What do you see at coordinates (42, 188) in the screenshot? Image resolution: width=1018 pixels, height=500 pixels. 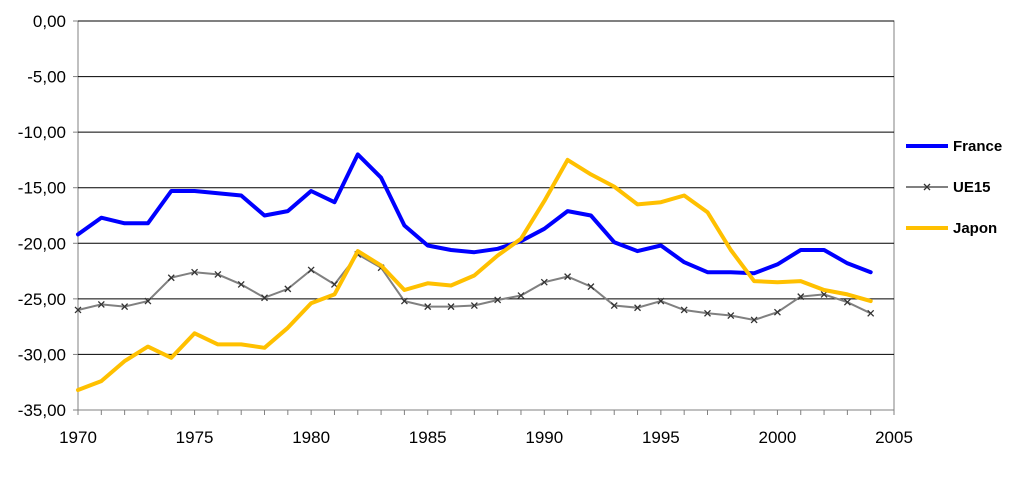 I see `y-tick-label: -15,00` at bounding box center [42, 188].